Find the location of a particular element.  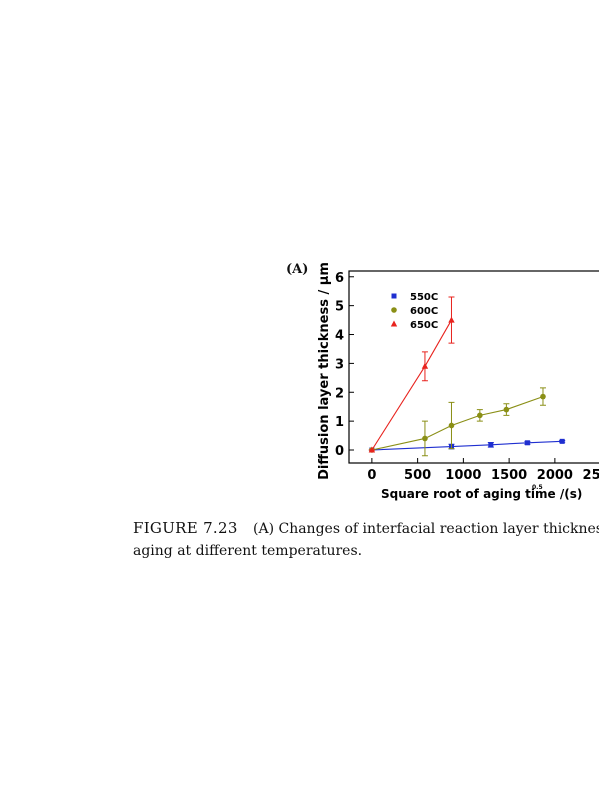

legend-label: 650C is located at coordinates (424, 325).